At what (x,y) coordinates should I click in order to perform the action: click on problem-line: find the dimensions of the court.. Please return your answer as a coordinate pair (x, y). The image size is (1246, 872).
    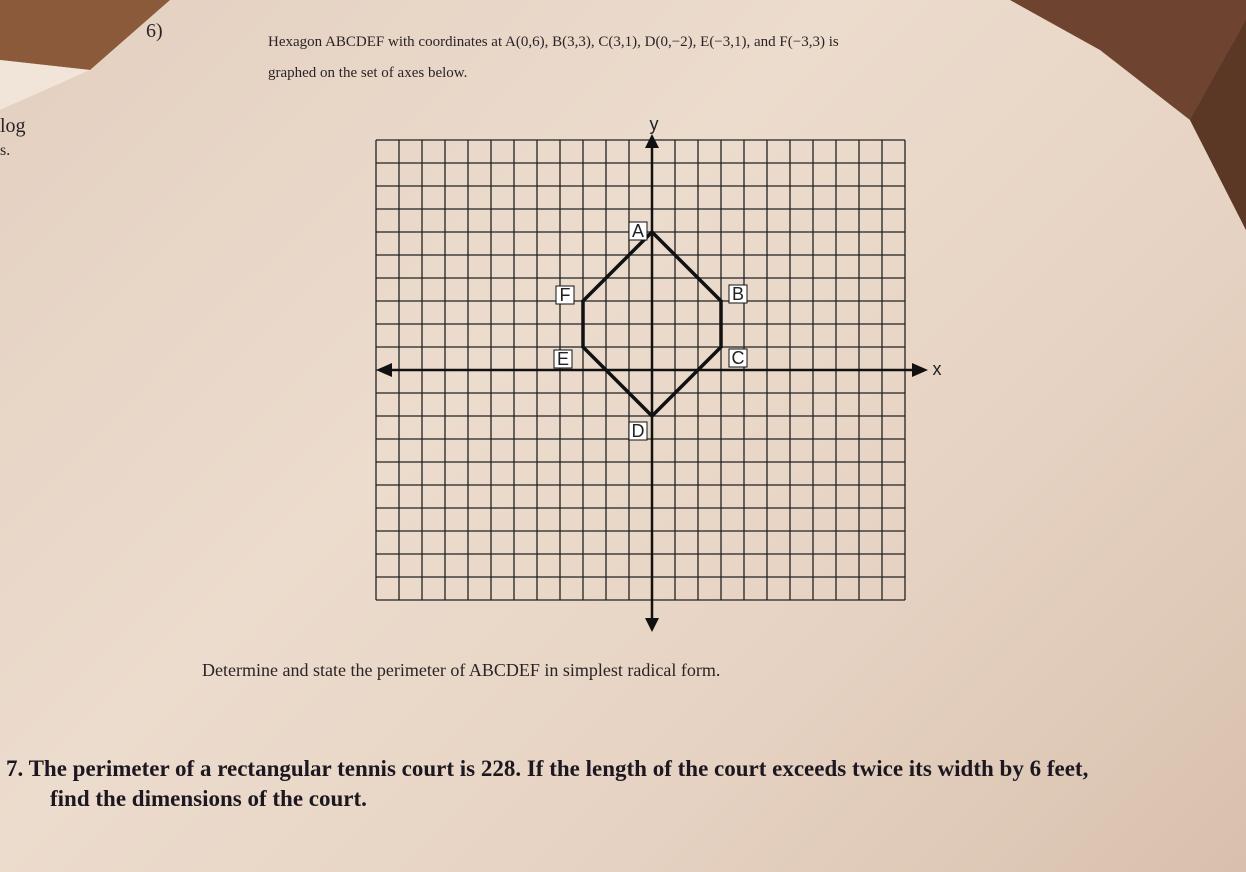
    Looking at the image, I should click on (208, 798).